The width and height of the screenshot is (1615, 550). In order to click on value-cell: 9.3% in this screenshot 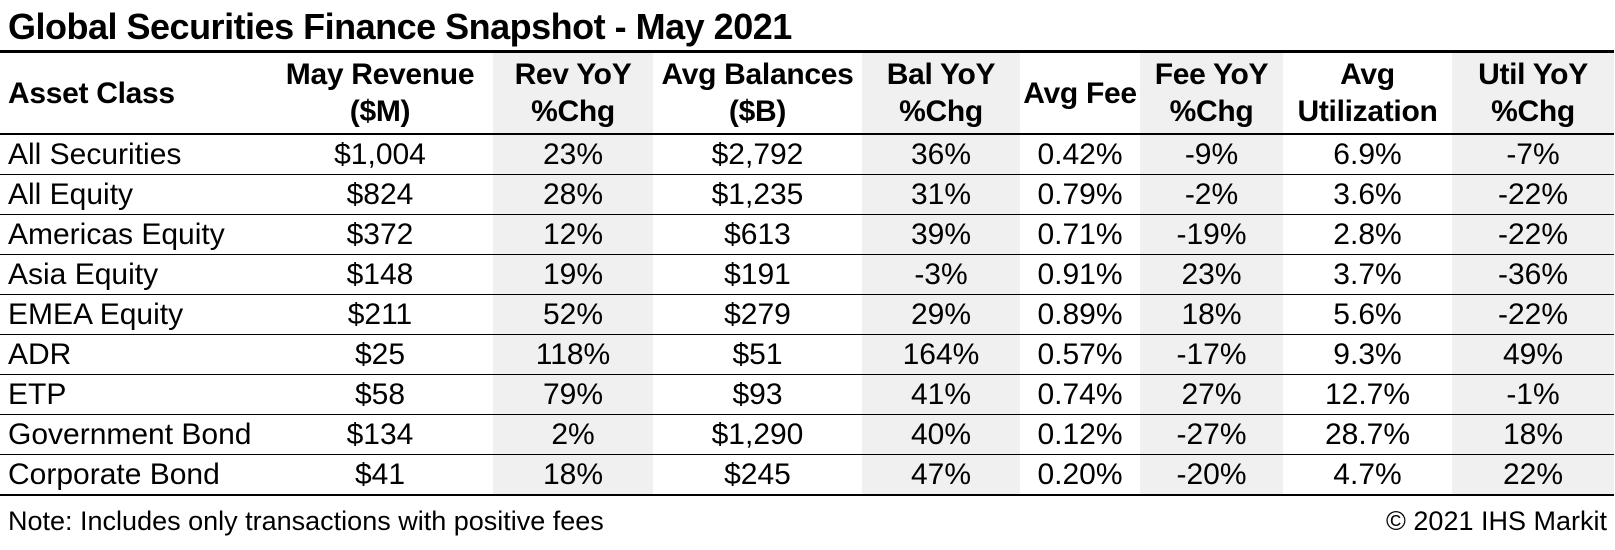, I will do `click(1367, 354)`.